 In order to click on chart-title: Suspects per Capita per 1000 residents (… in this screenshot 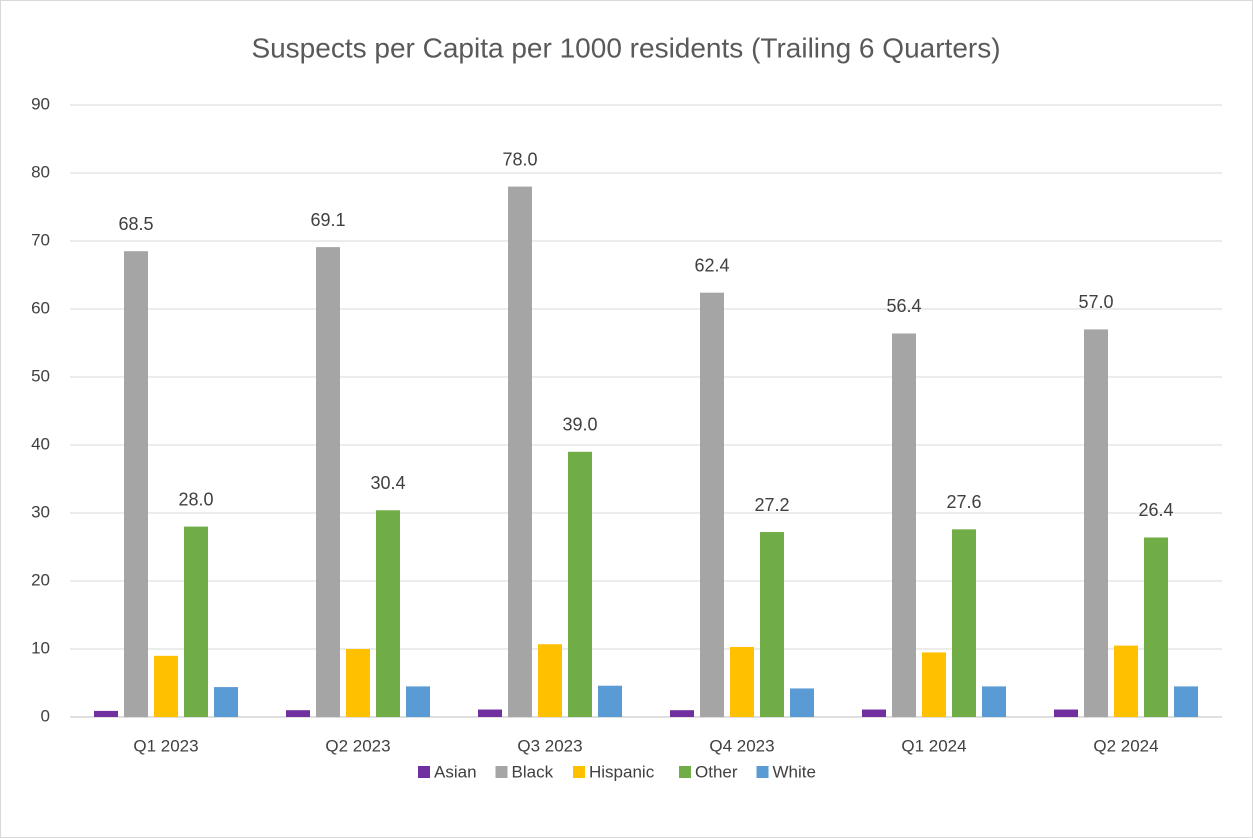, I will do `click(625, 47)`.